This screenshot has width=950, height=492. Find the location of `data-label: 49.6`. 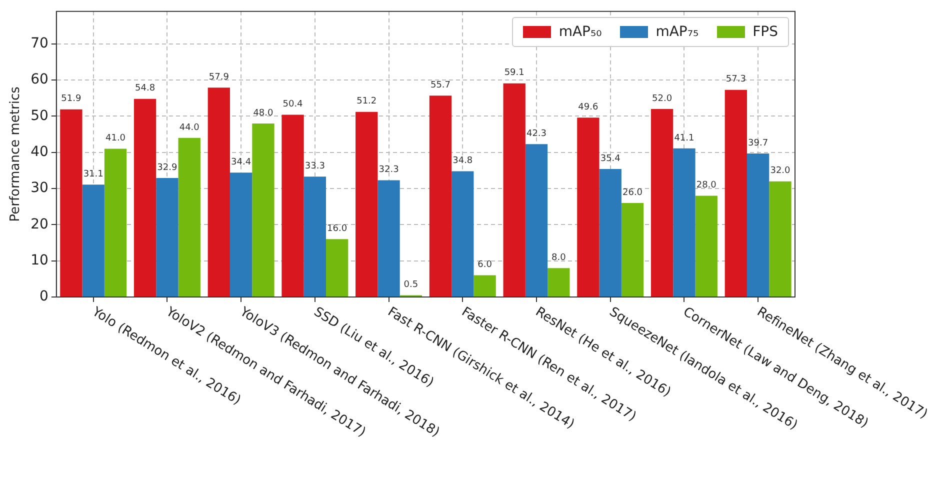

data-label: 49.6 is located at coordinates (588, 107).